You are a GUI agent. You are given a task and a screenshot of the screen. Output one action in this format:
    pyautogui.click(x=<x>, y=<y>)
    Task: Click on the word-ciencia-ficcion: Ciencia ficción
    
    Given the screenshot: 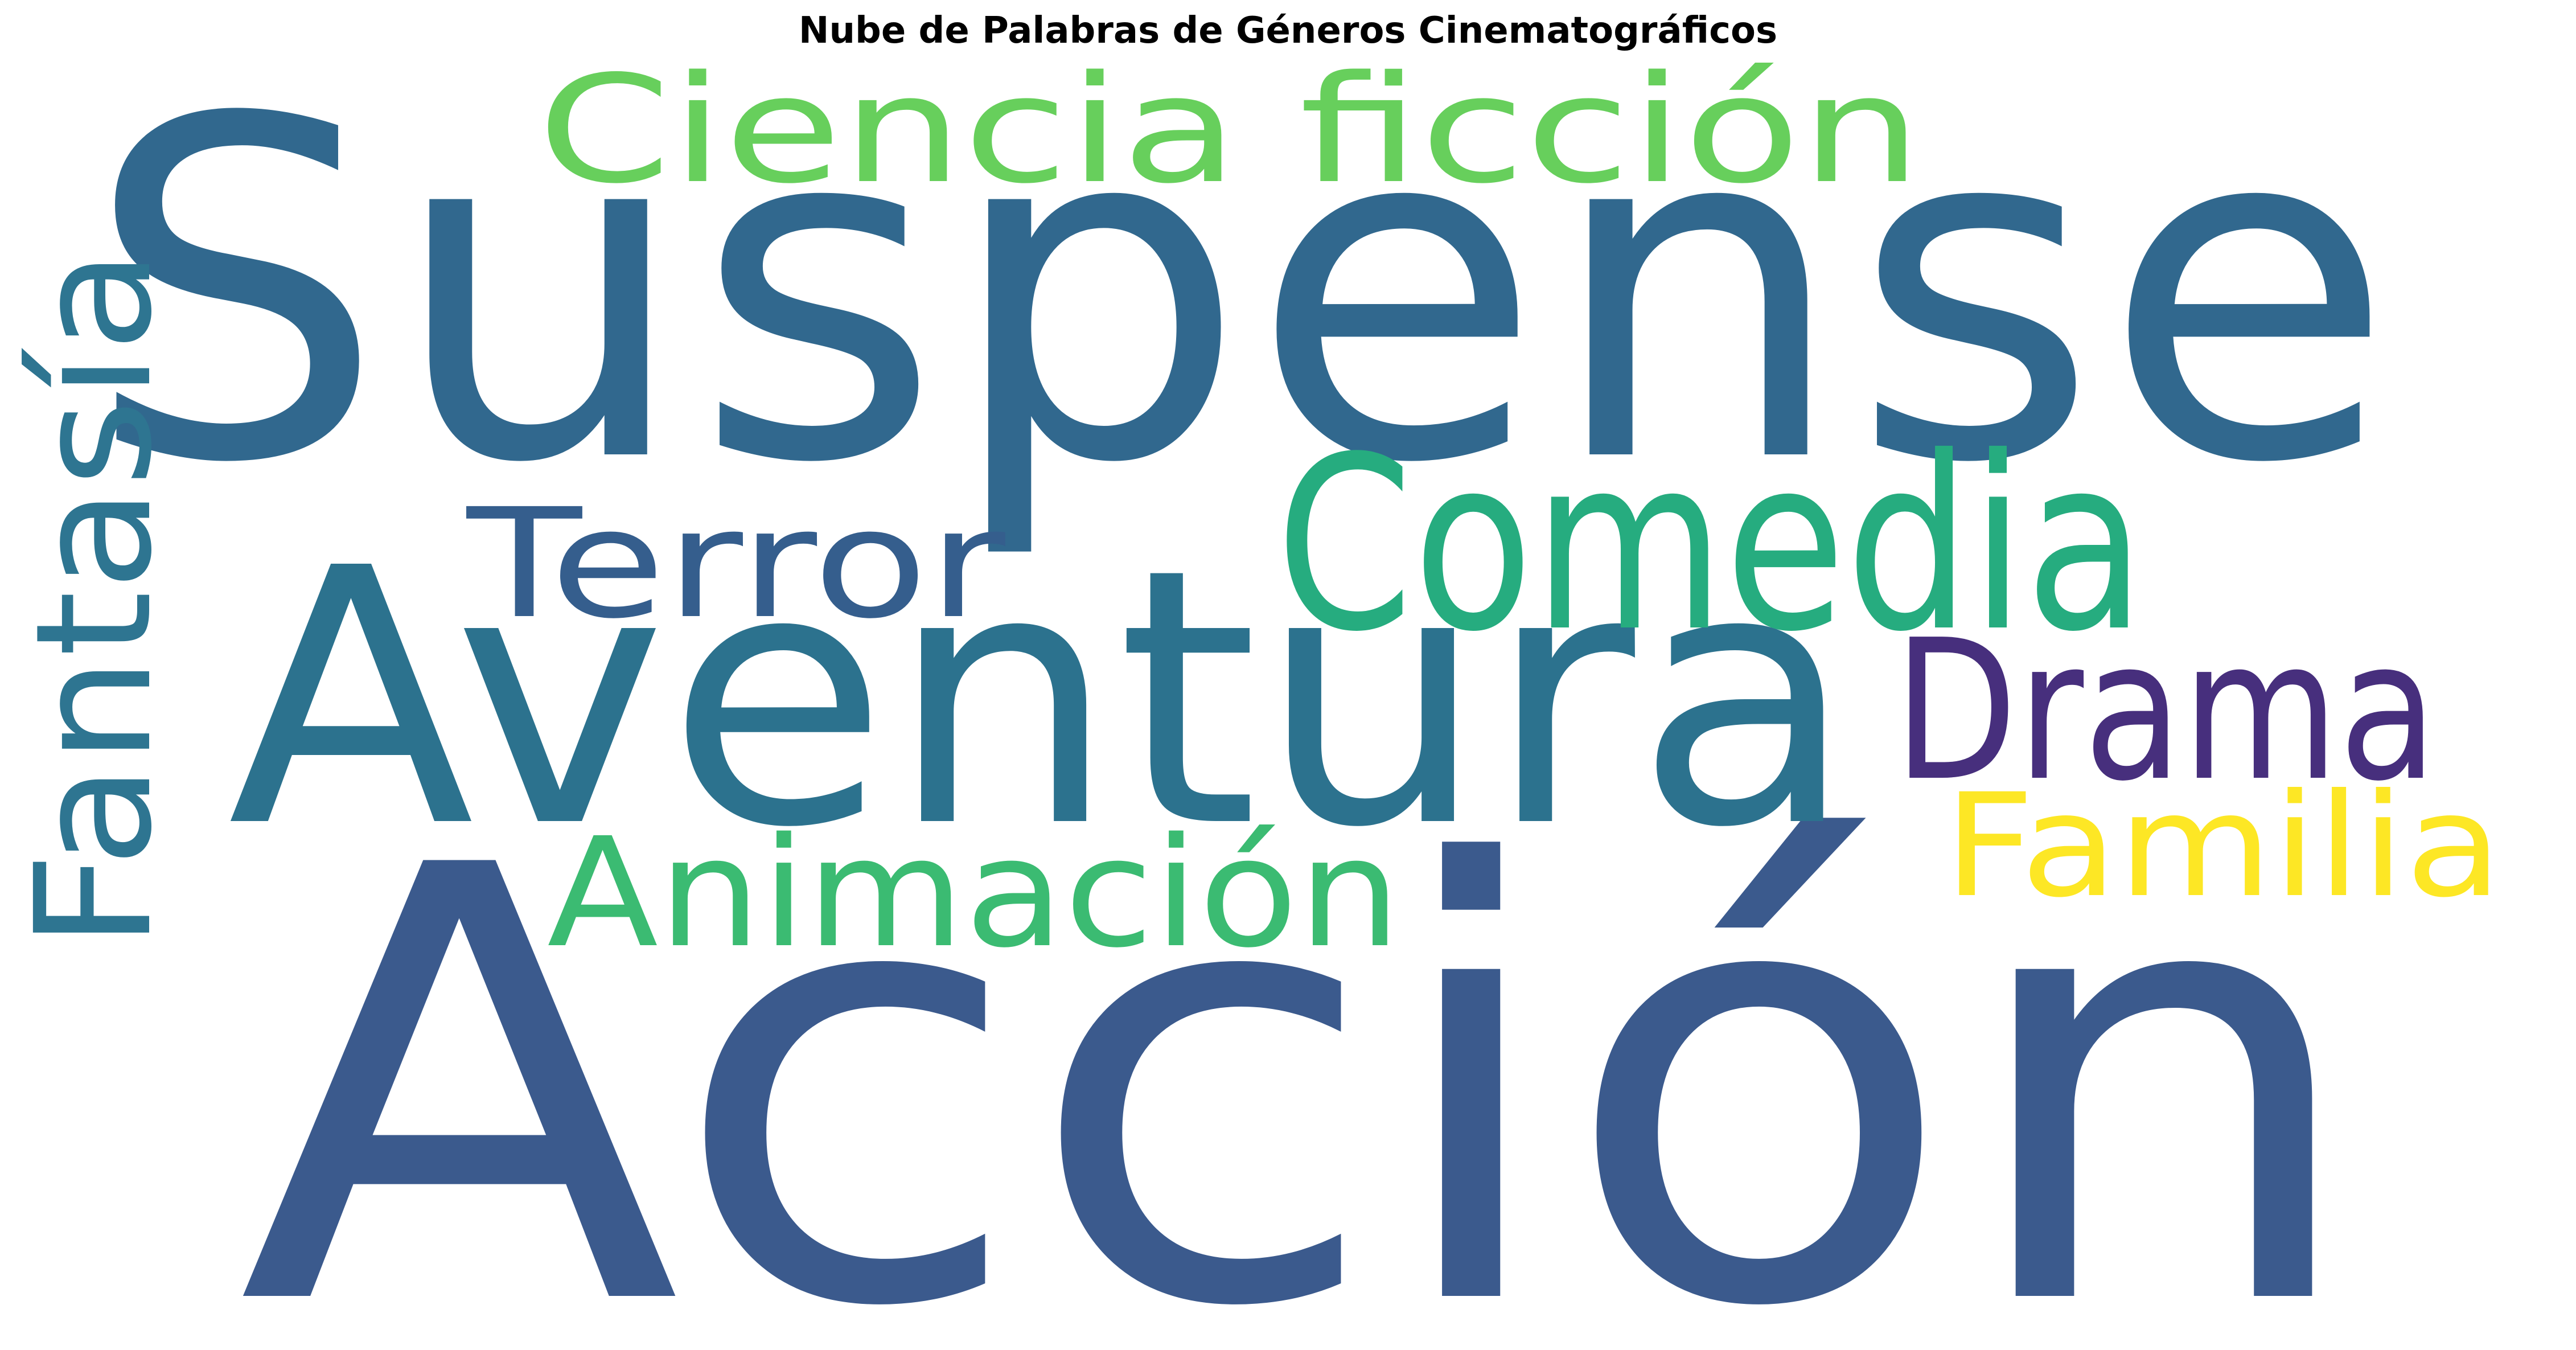 What is the action you would take?
    pyautogui.click(x=1229, y=130)
    